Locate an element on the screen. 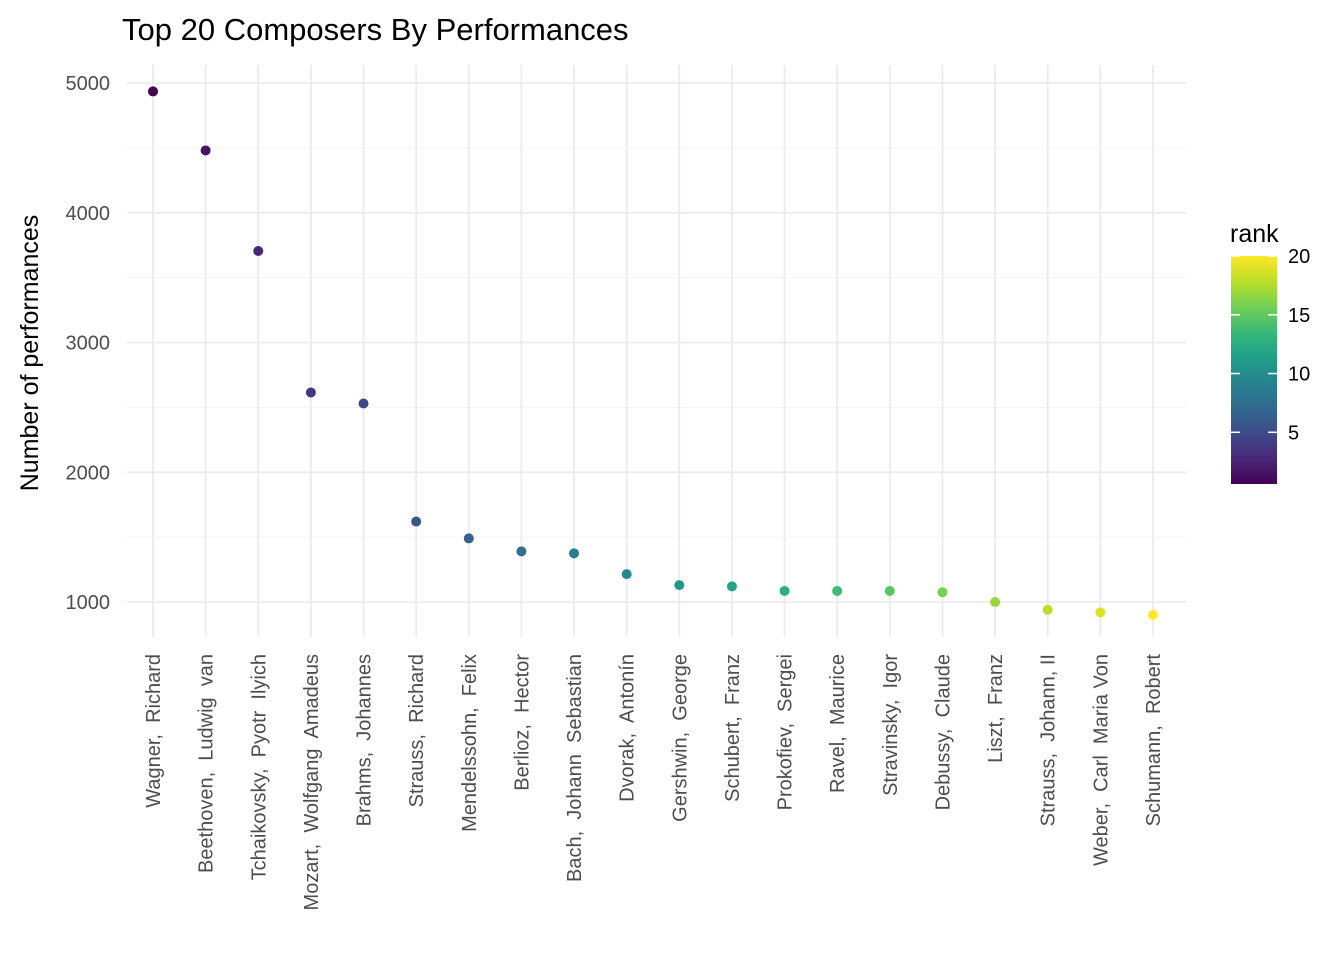 The width and height of the screenshot is (1344, 960). x-tick-label: Stravinsky, Igor is located at coordinates (891, 725).